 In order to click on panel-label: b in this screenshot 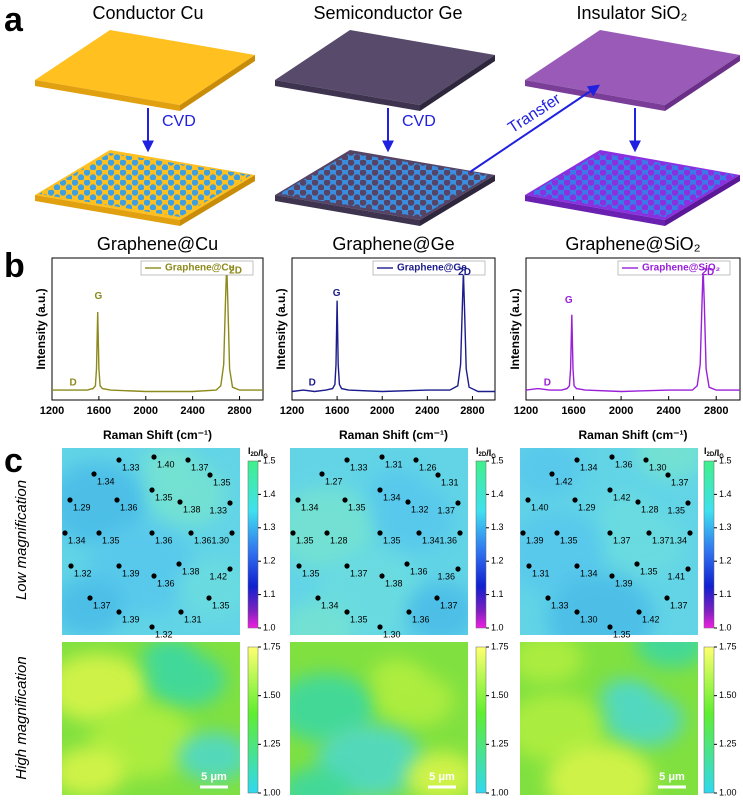, I will do `click(14, 266)`.